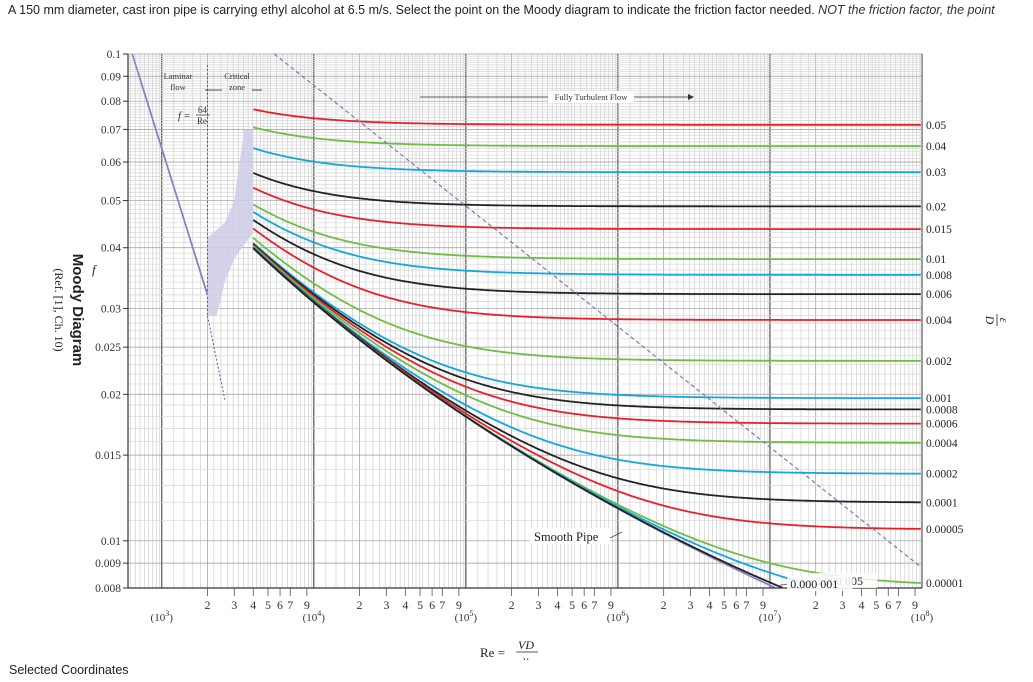 Image resolution: width=1033 pixels, height=682 pixels. What do you see at coordinates (111, 202) in the screenshot?
I see `y-tick-label: 0.05` at bounding box center [111, 202].